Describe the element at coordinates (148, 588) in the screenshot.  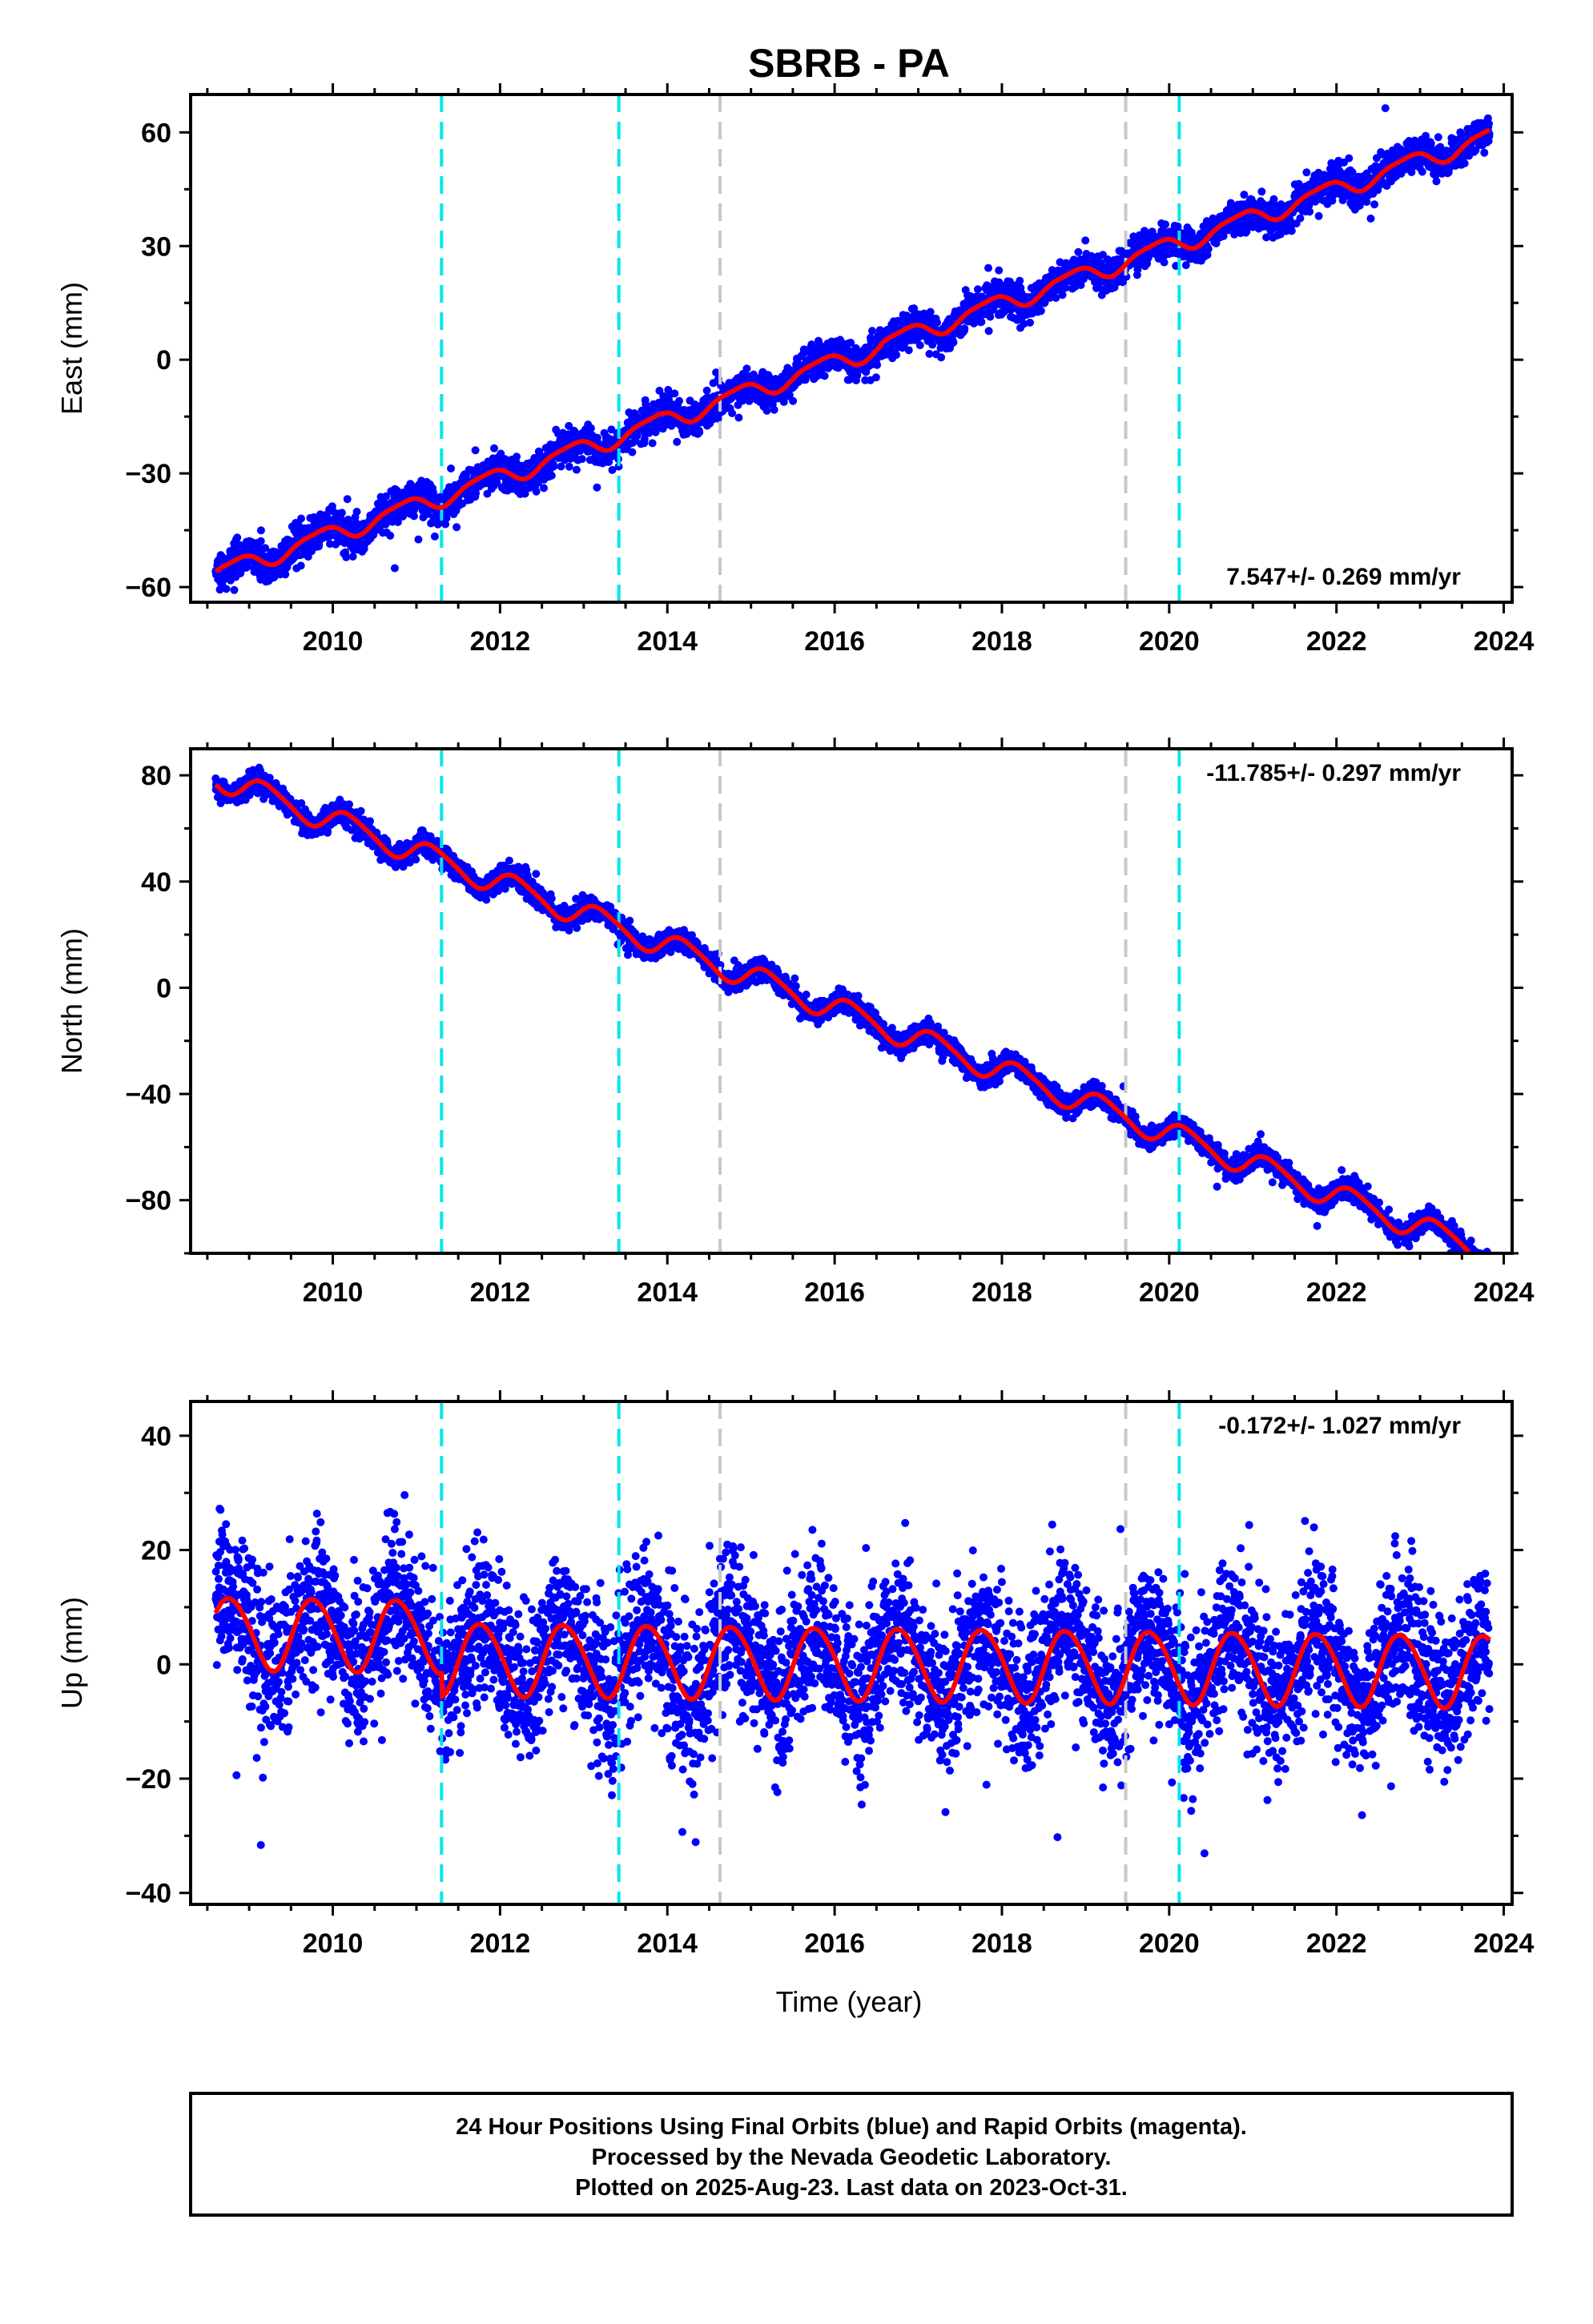
I see `east-ytick-label-0: −60` at that location.